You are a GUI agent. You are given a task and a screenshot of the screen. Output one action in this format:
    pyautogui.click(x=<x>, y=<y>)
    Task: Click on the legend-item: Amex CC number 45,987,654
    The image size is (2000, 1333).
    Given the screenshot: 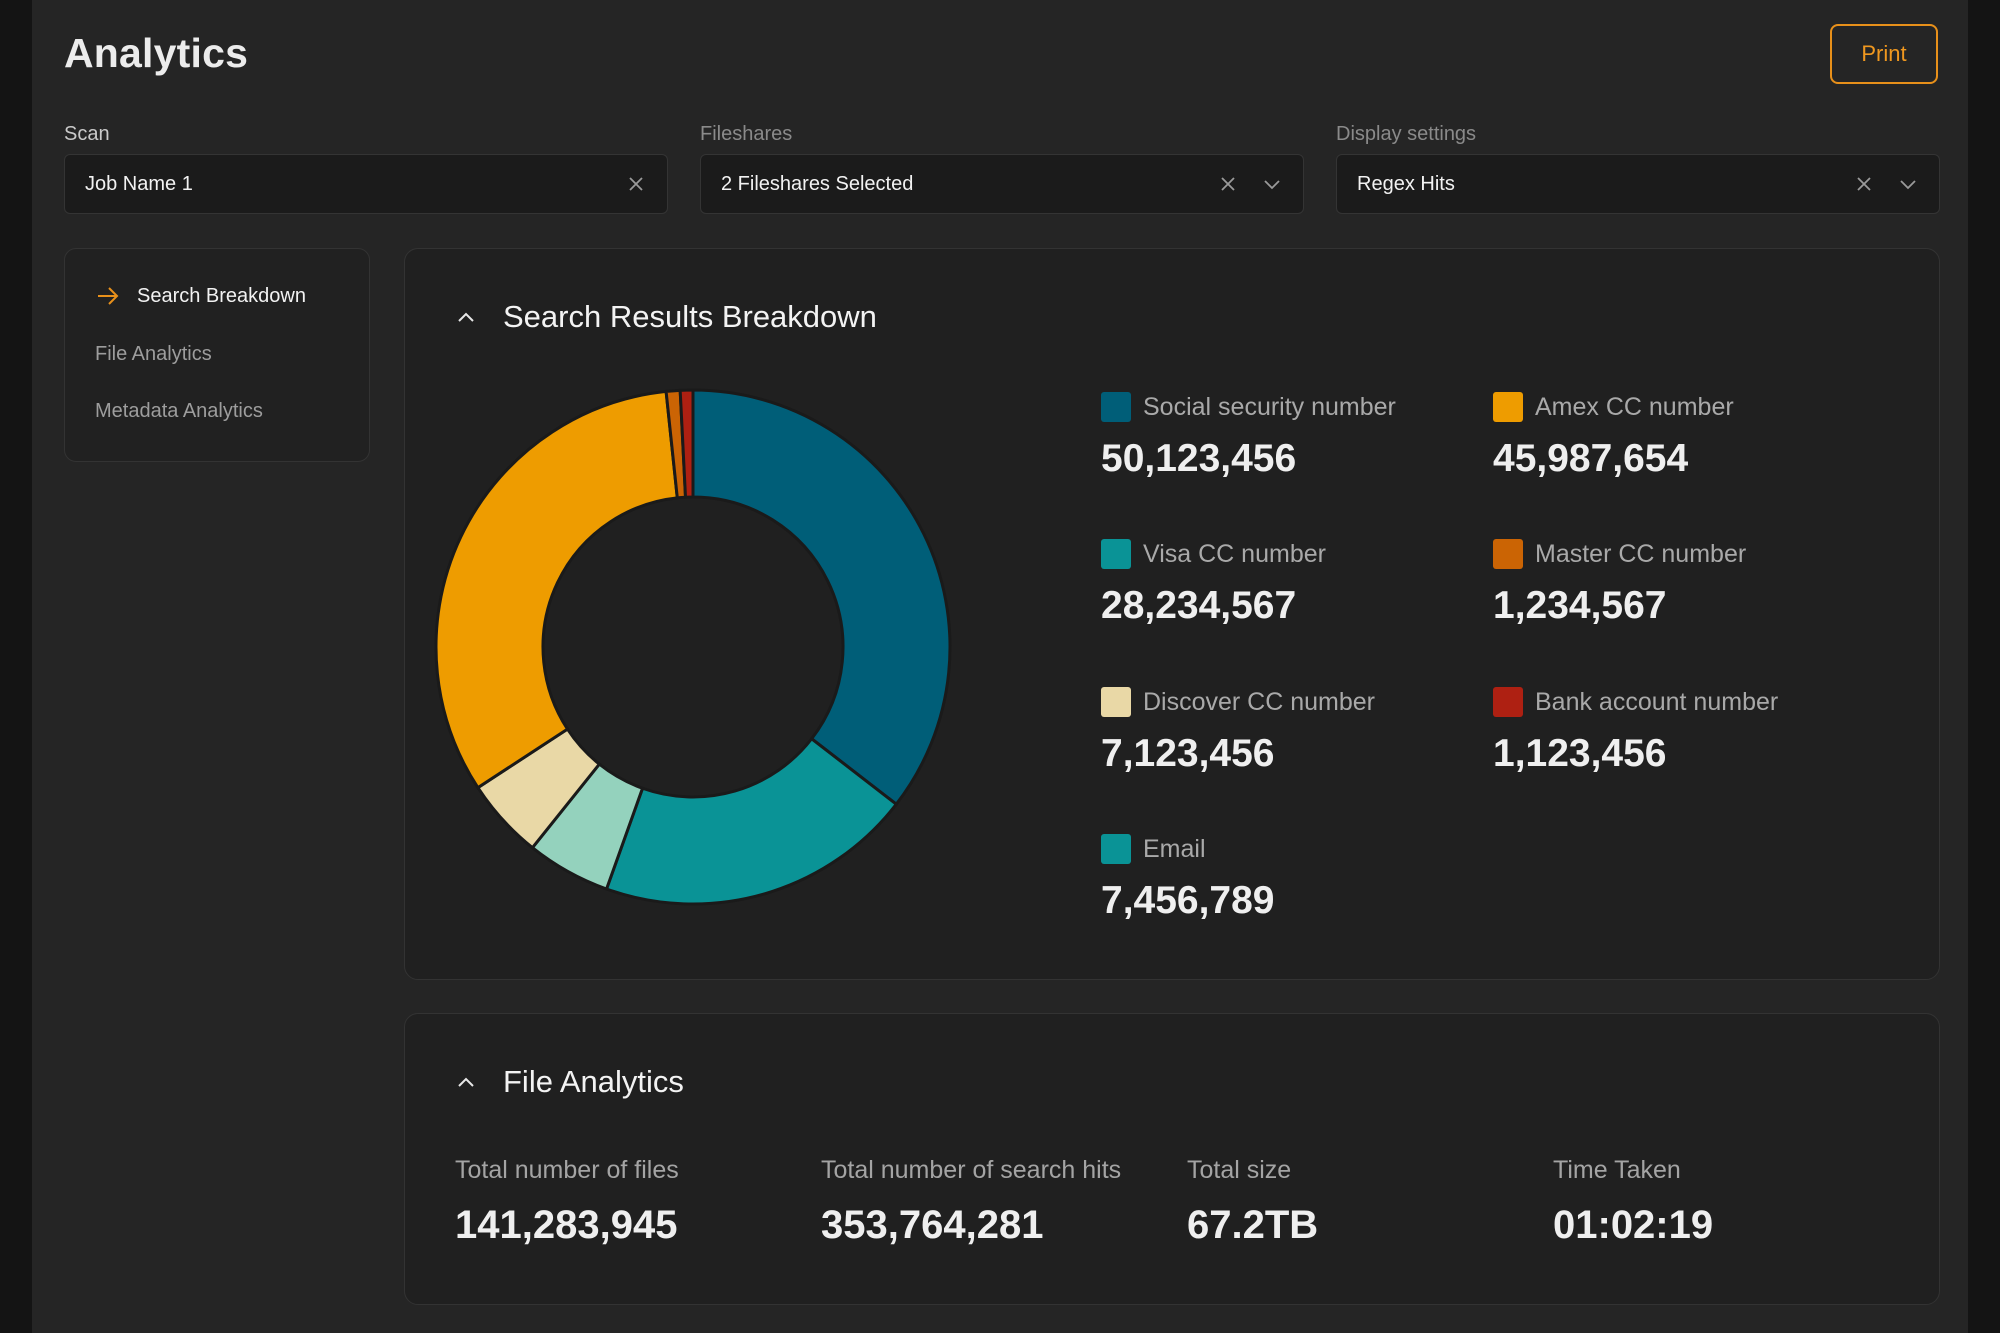 What is the action you would take?
    pyautogui.click(x=1683, y=436)
    